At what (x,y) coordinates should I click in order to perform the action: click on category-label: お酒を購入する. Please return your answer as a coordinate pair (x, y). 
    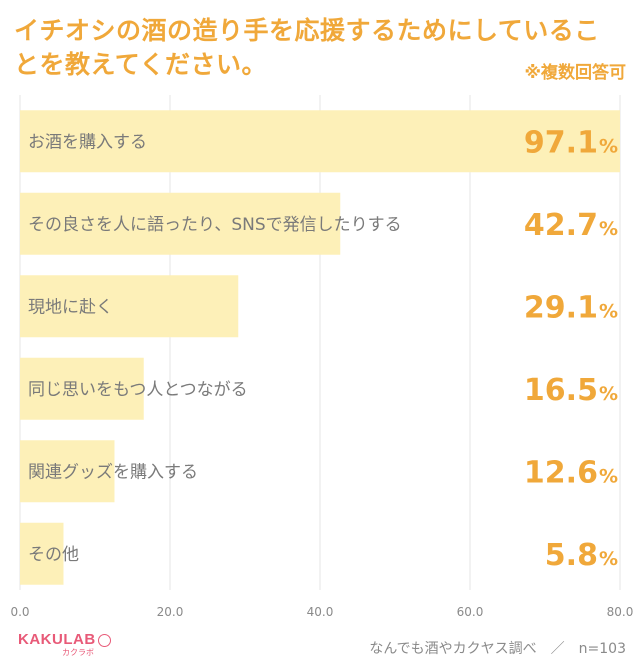
    Looking at the image, I should click on (87, 142).